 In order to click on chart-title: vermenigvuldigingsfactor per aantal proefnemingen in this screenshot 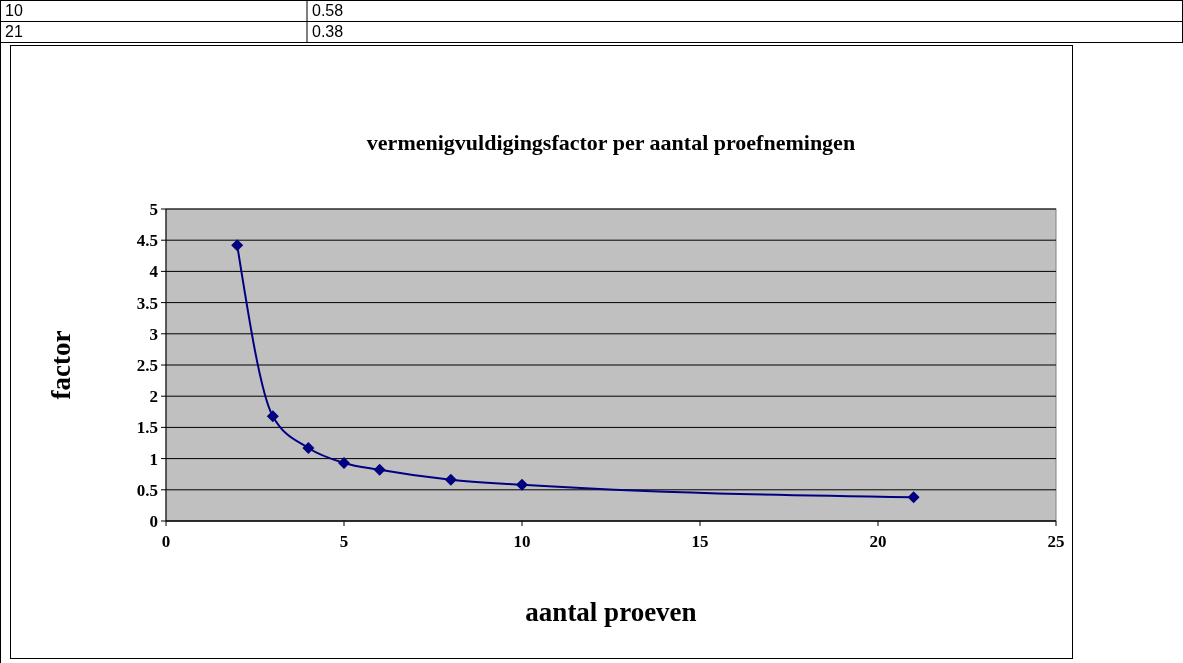, I will do `click(611, 142)`.